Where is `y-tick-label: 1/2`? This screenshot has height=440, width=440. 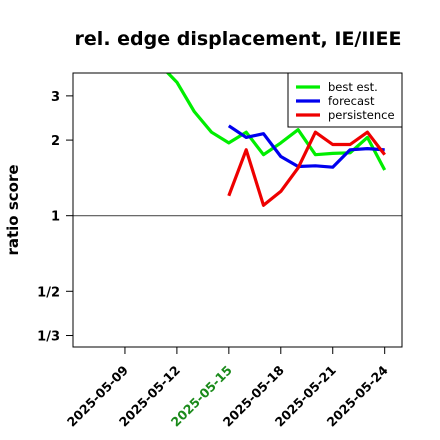
y-tick-label: 1/2 is located at coordinates (48, 292).